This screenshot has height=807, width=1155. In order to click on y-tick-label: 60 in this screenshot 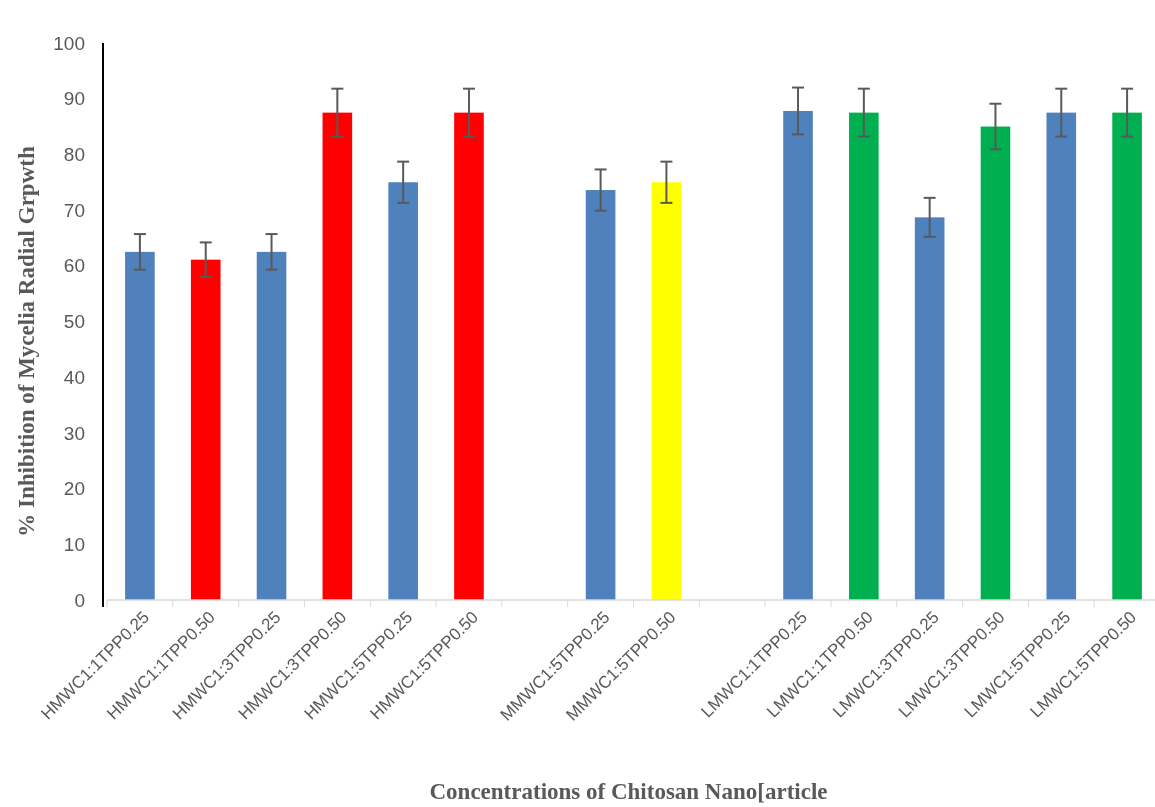, I will do `click(74, 266)`.